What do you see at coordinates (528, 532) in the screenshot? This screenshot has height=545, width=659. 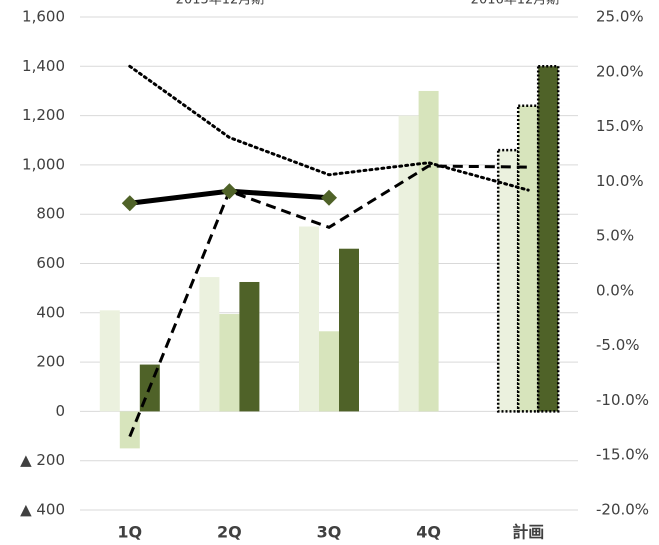 I see `x-tick-label: 計画` at bounding box center [528, 532].